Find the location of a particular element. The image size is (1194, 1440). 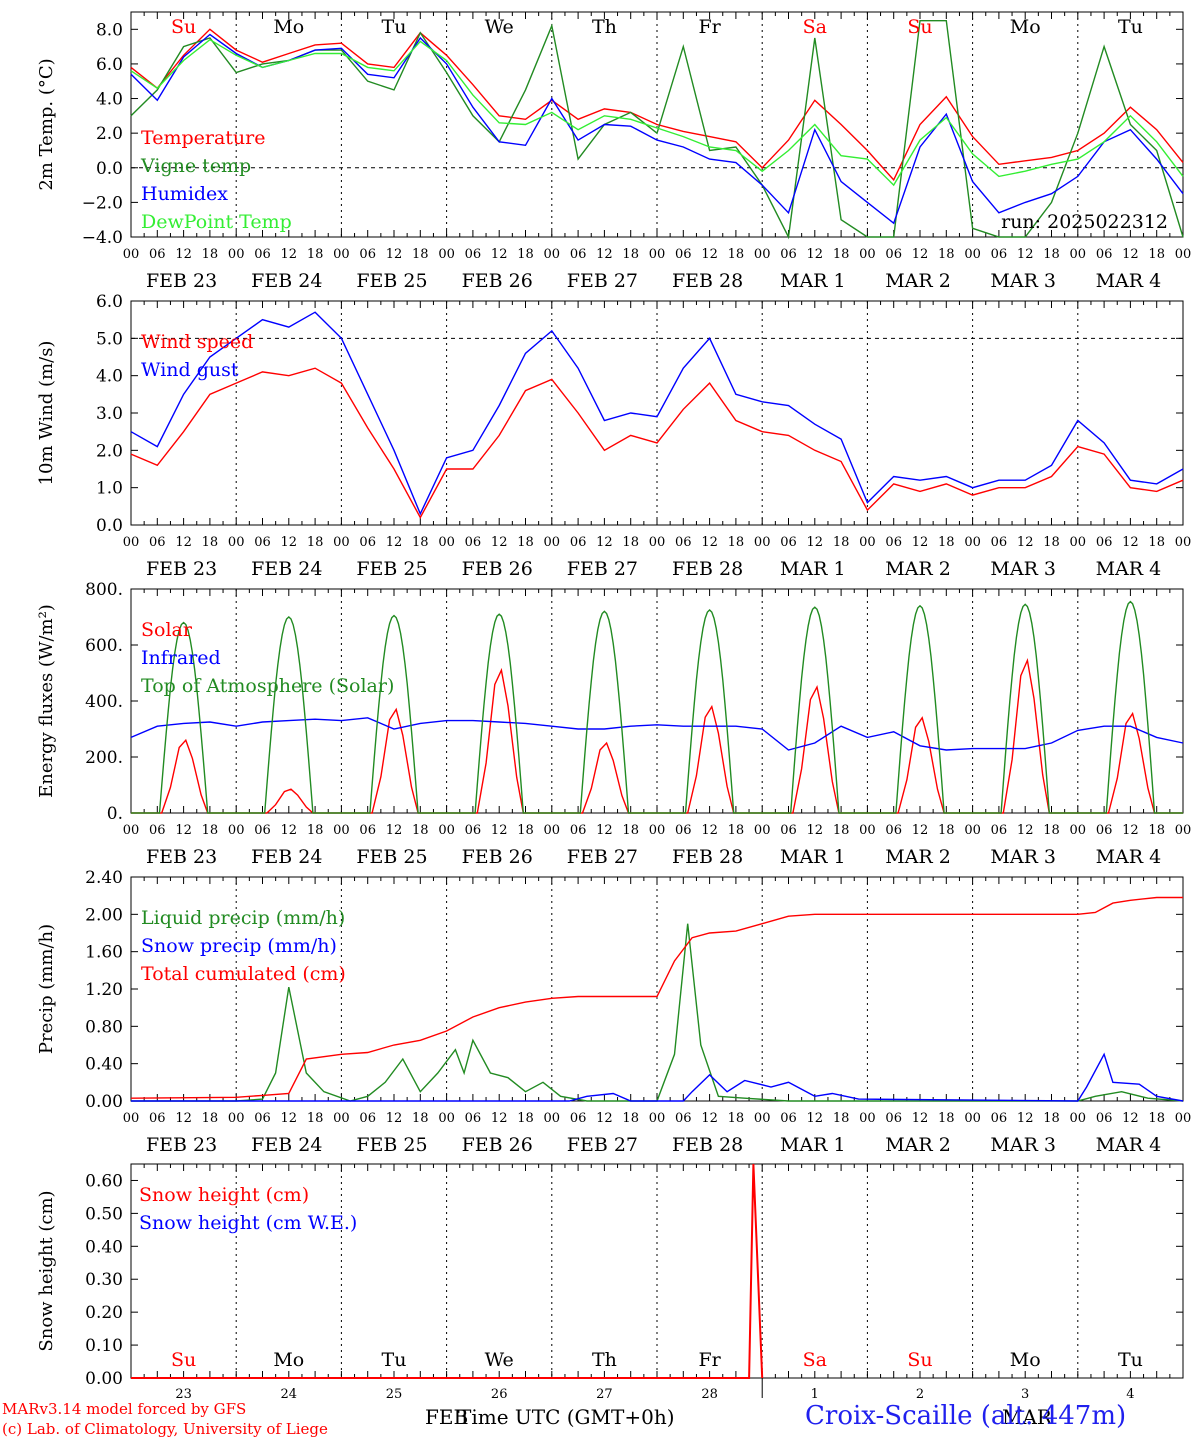

panel3-y-tick-label: 400. is located at coordinates (104, 702).